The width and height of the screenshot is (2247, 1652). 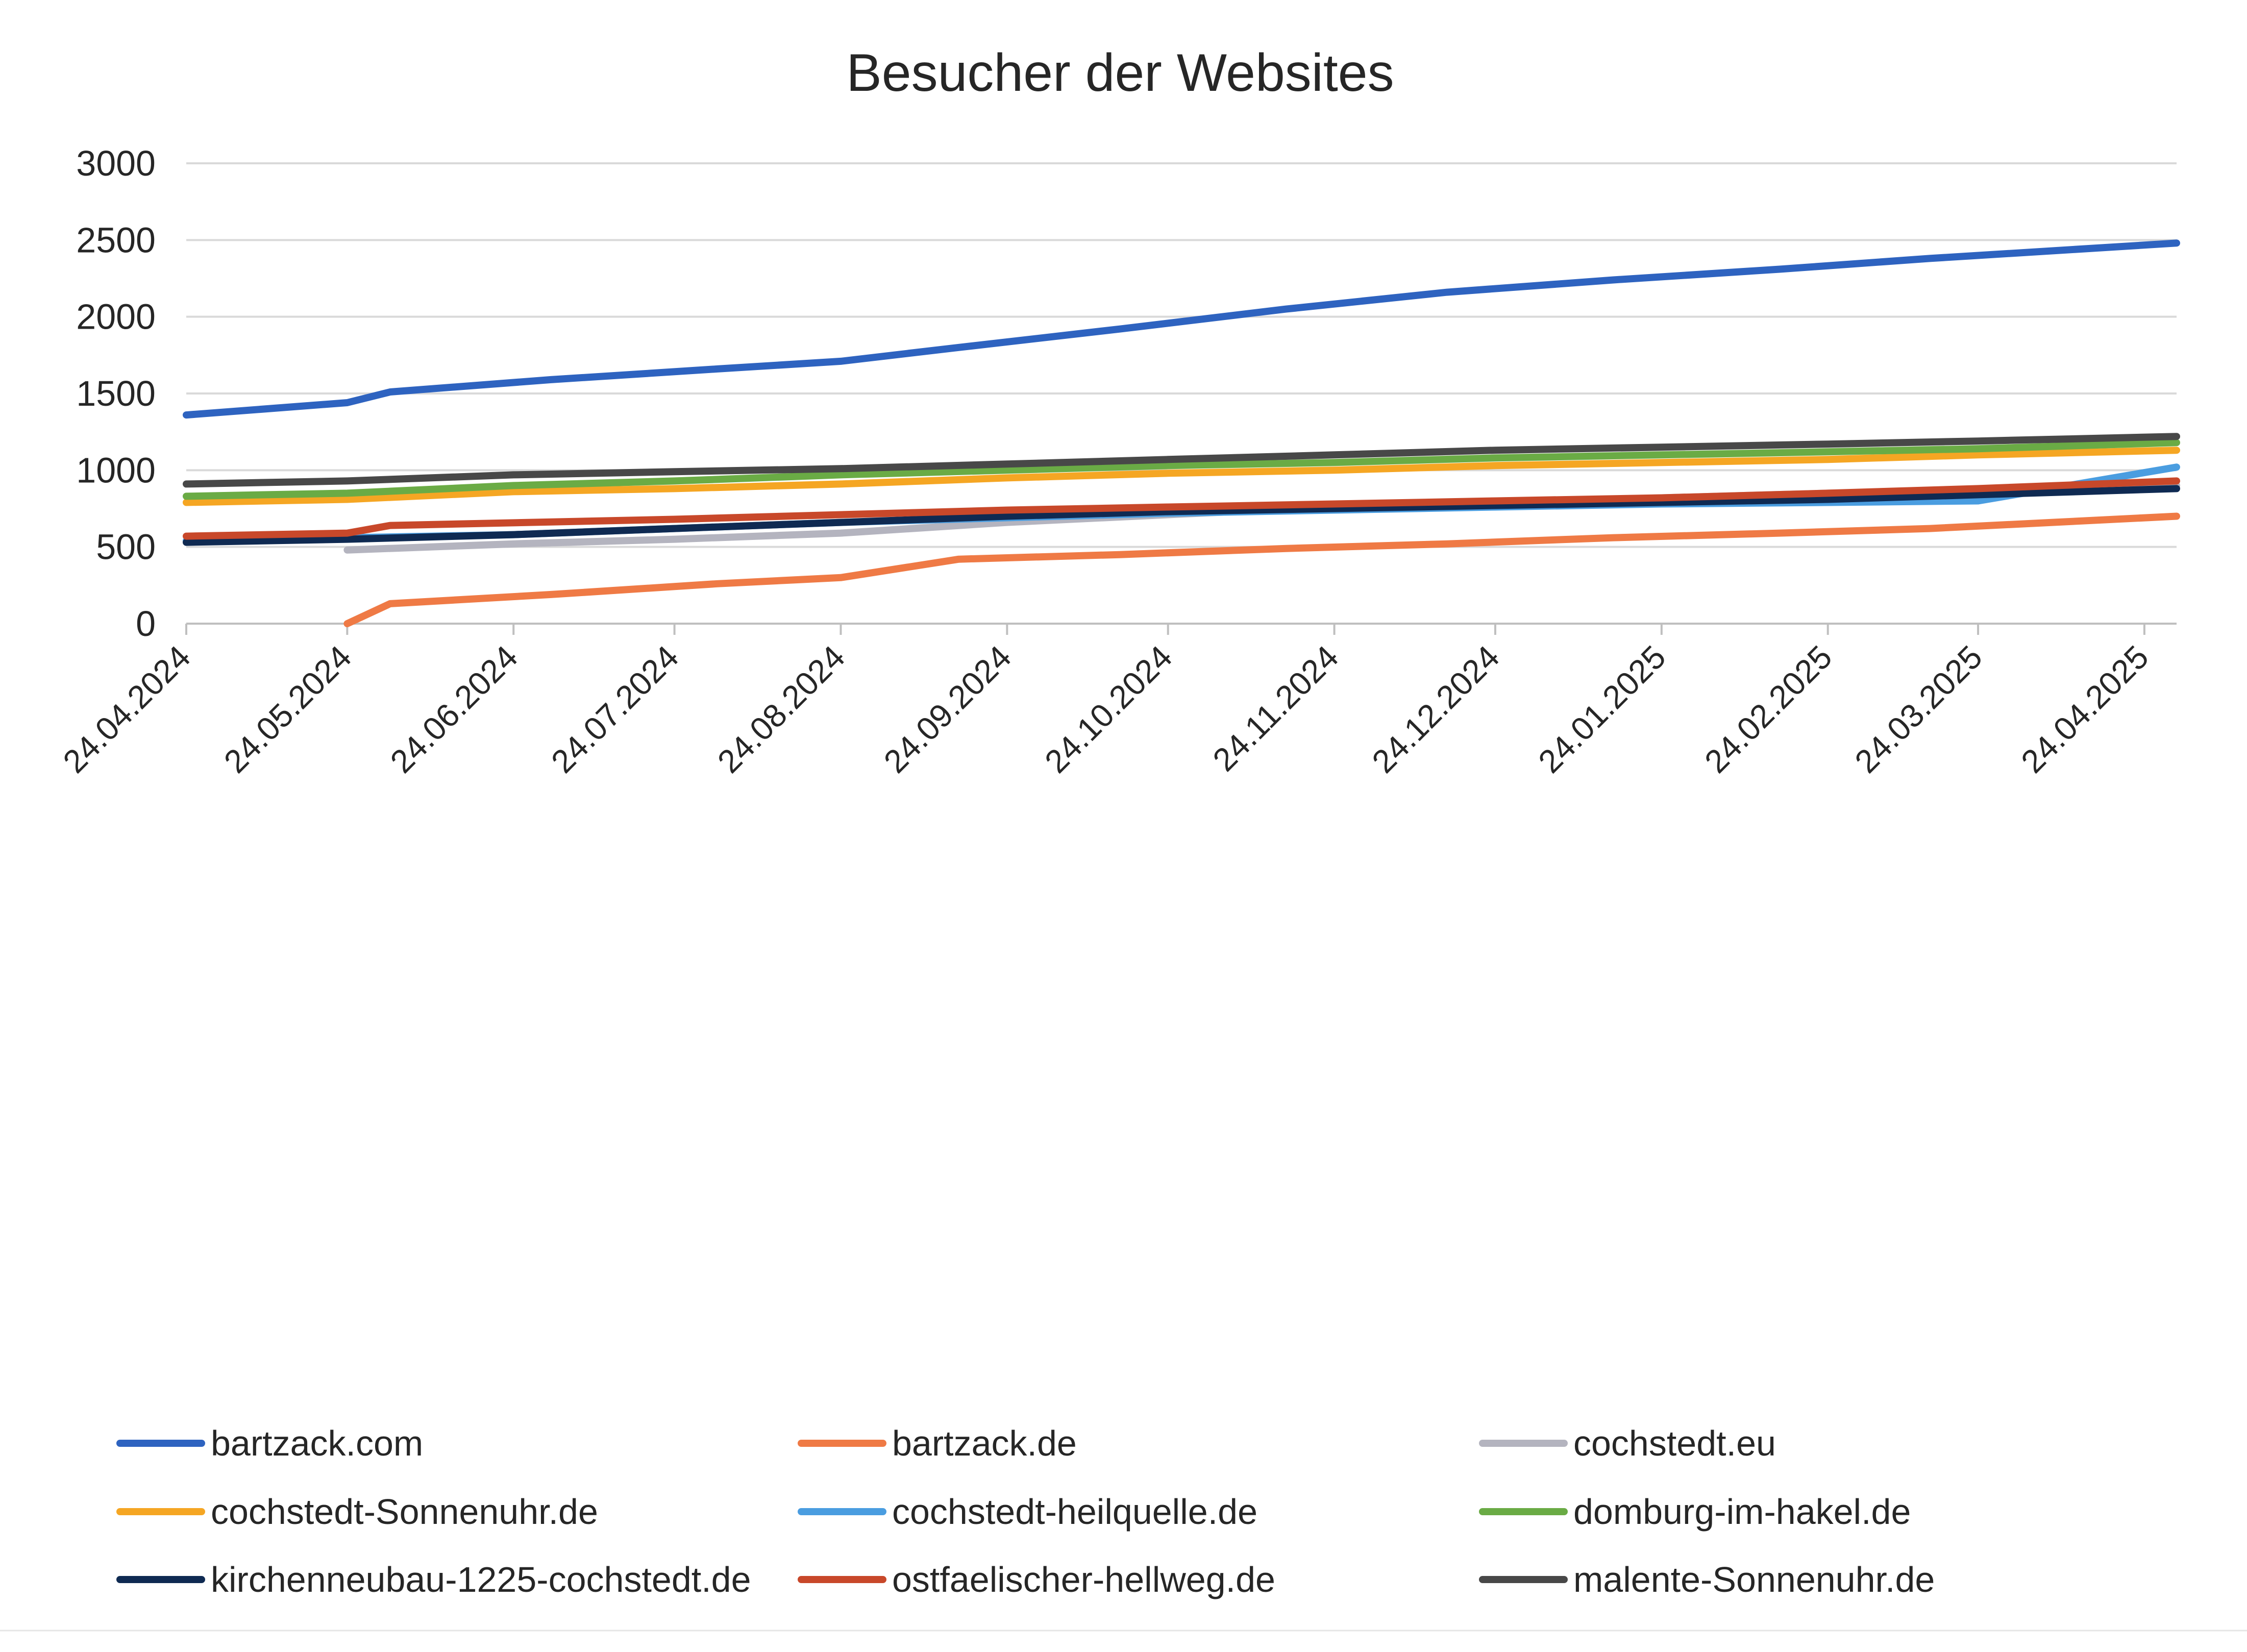 I want to click on y-tick-label: 0, so click(x=146, y=624).